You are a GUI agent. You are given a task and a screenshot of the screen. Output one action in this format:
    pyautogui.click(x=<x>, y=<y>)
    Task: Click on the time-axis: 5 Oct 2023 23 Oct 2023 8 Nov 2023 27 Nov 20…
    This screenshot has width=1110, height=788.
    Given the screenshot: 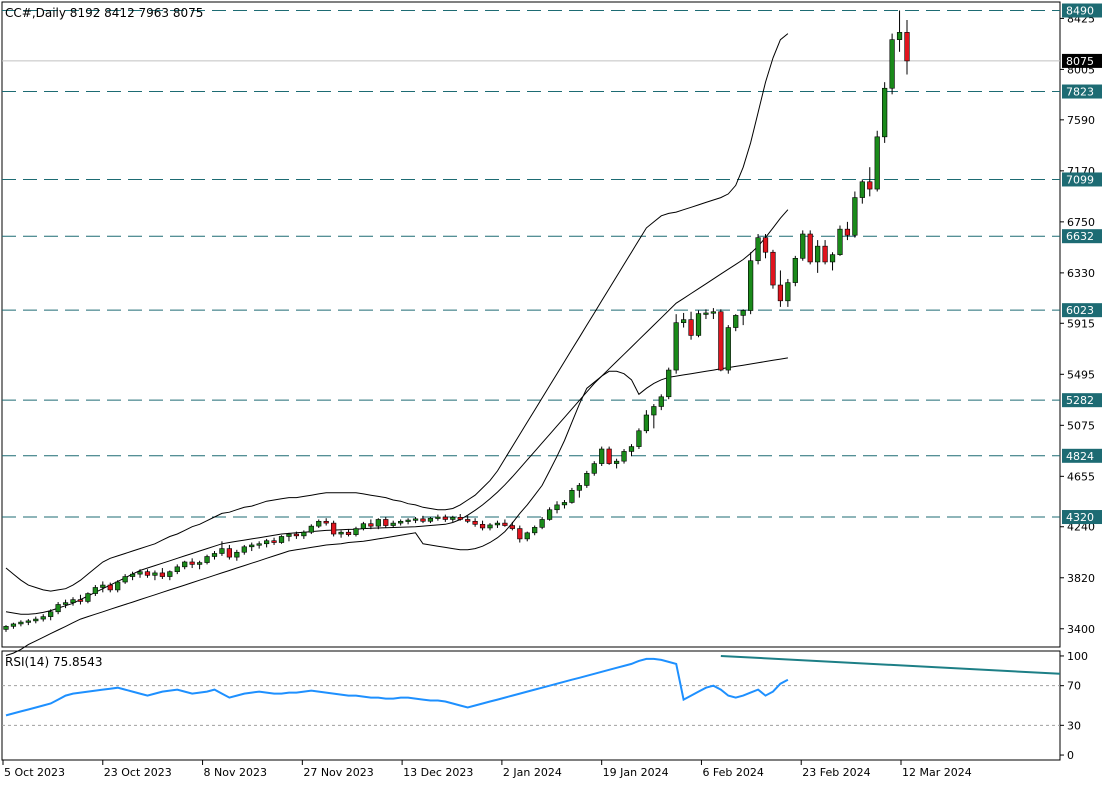 What is the action you would take?
    pyautogui.click(x=487, y=769)
    